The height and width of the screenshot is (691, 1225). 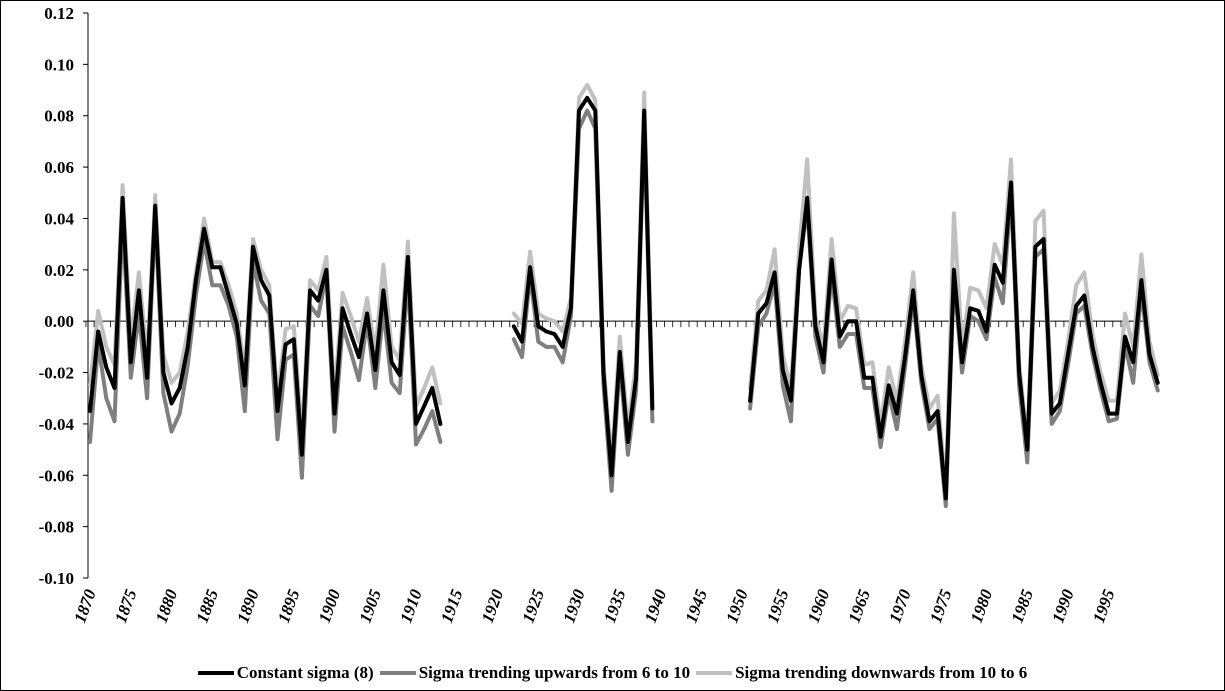 I want to click on x-tick-label: 1970, so click(x=900, y=605).